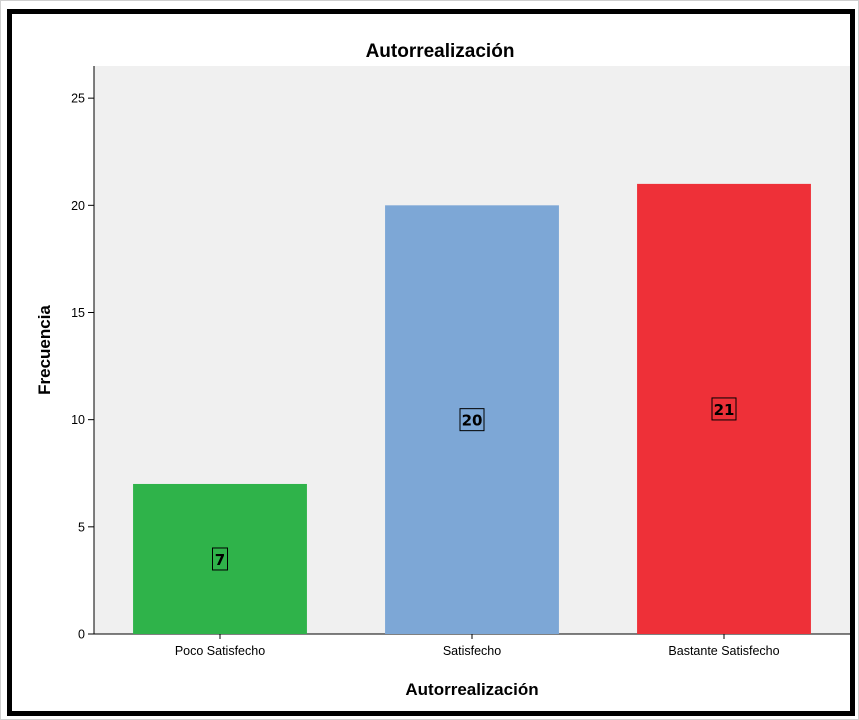 This screenshot has width=859, height=720. What do you see at coordinates (78, 99) in the screenshot?
I see `y-tick-label: 25` at bounding box center [78, 99].